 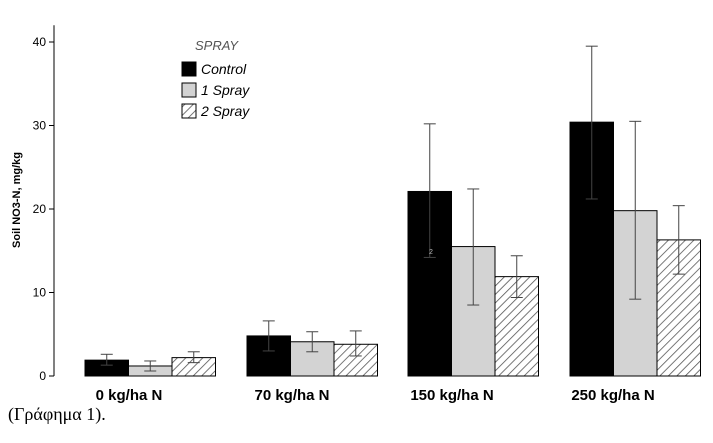 What do you see at coordinates (40, 209) in the screenshot?
I see `y-tick-label-20: 20` at bounding box center [40, 209].